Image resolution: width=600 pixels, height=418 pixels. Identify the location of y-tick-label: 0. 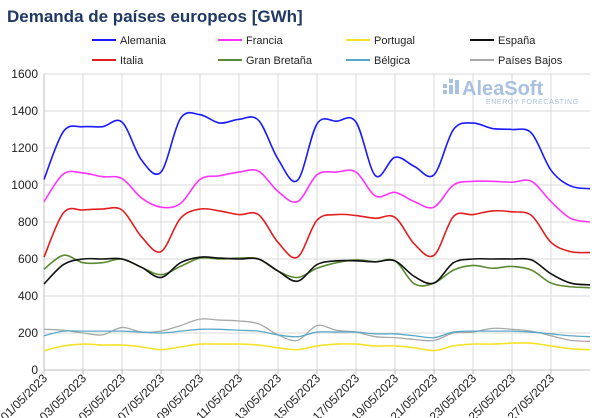
(34, 370).